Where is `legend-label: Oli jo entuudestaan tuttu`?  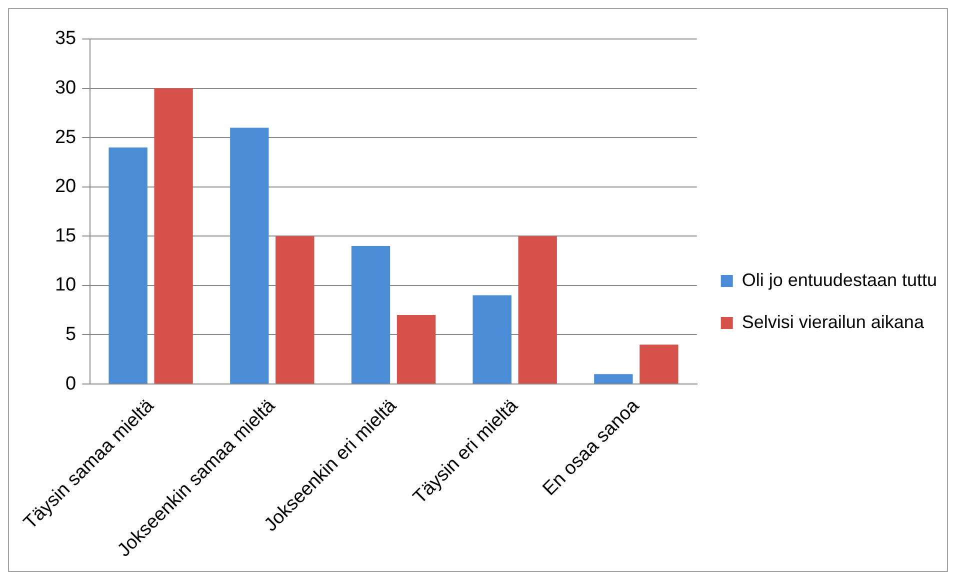 legend-label: Oli jo entuudestaan tuttu is located at coordinates (840, 280).